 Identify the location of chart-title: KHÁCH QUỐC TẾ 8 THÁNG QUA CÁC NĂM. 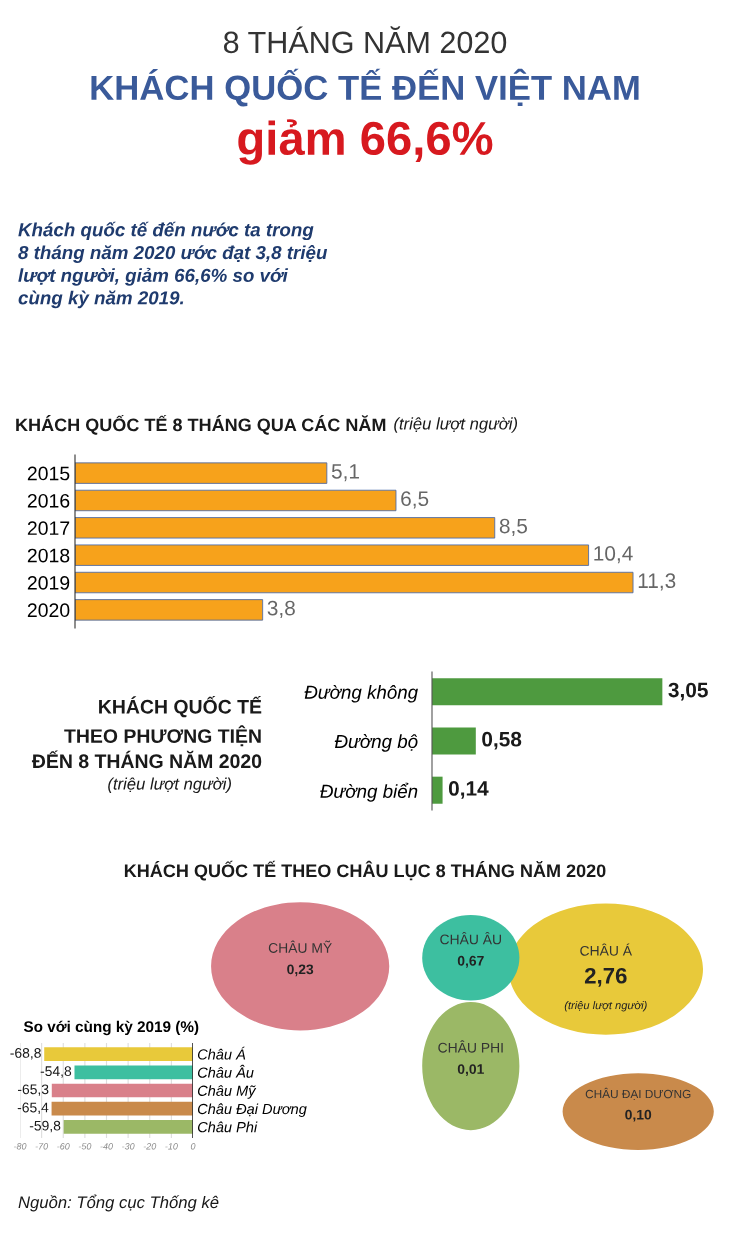
(201, 424).